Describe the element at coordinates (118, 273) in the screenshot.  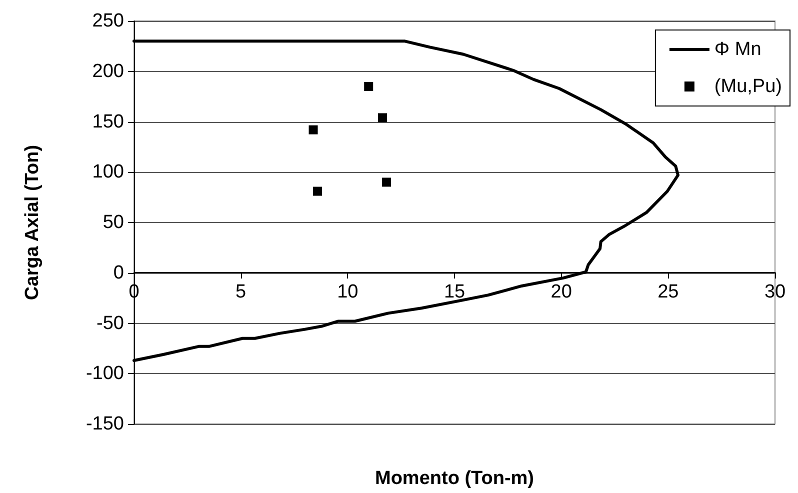
I see `y-tick-label: 0` at that location.